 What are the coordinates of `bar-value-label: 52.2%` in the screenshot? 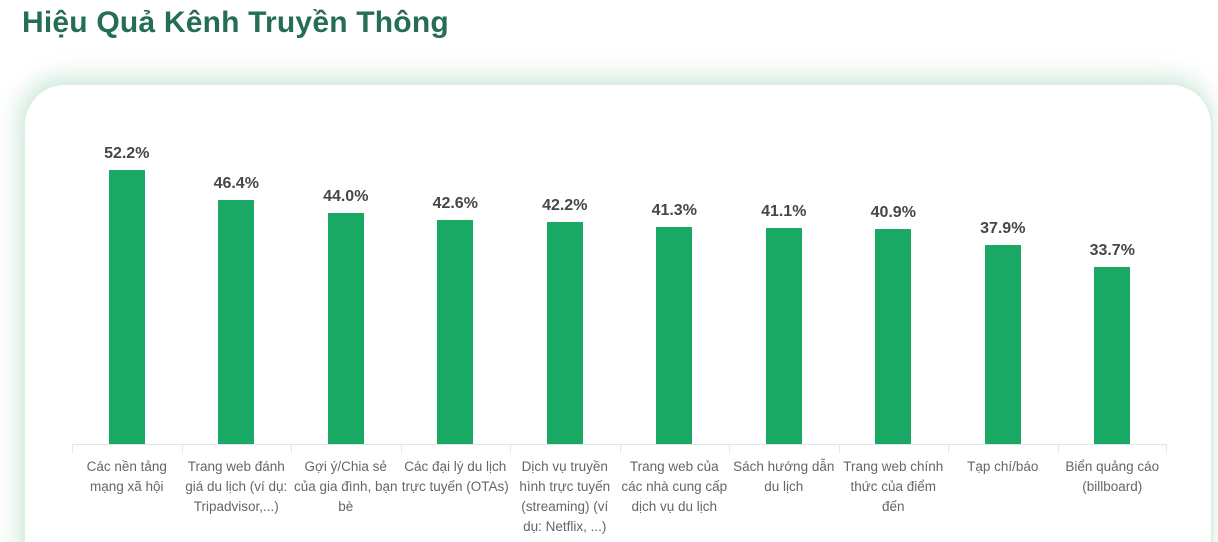 It's located at (127, 153).